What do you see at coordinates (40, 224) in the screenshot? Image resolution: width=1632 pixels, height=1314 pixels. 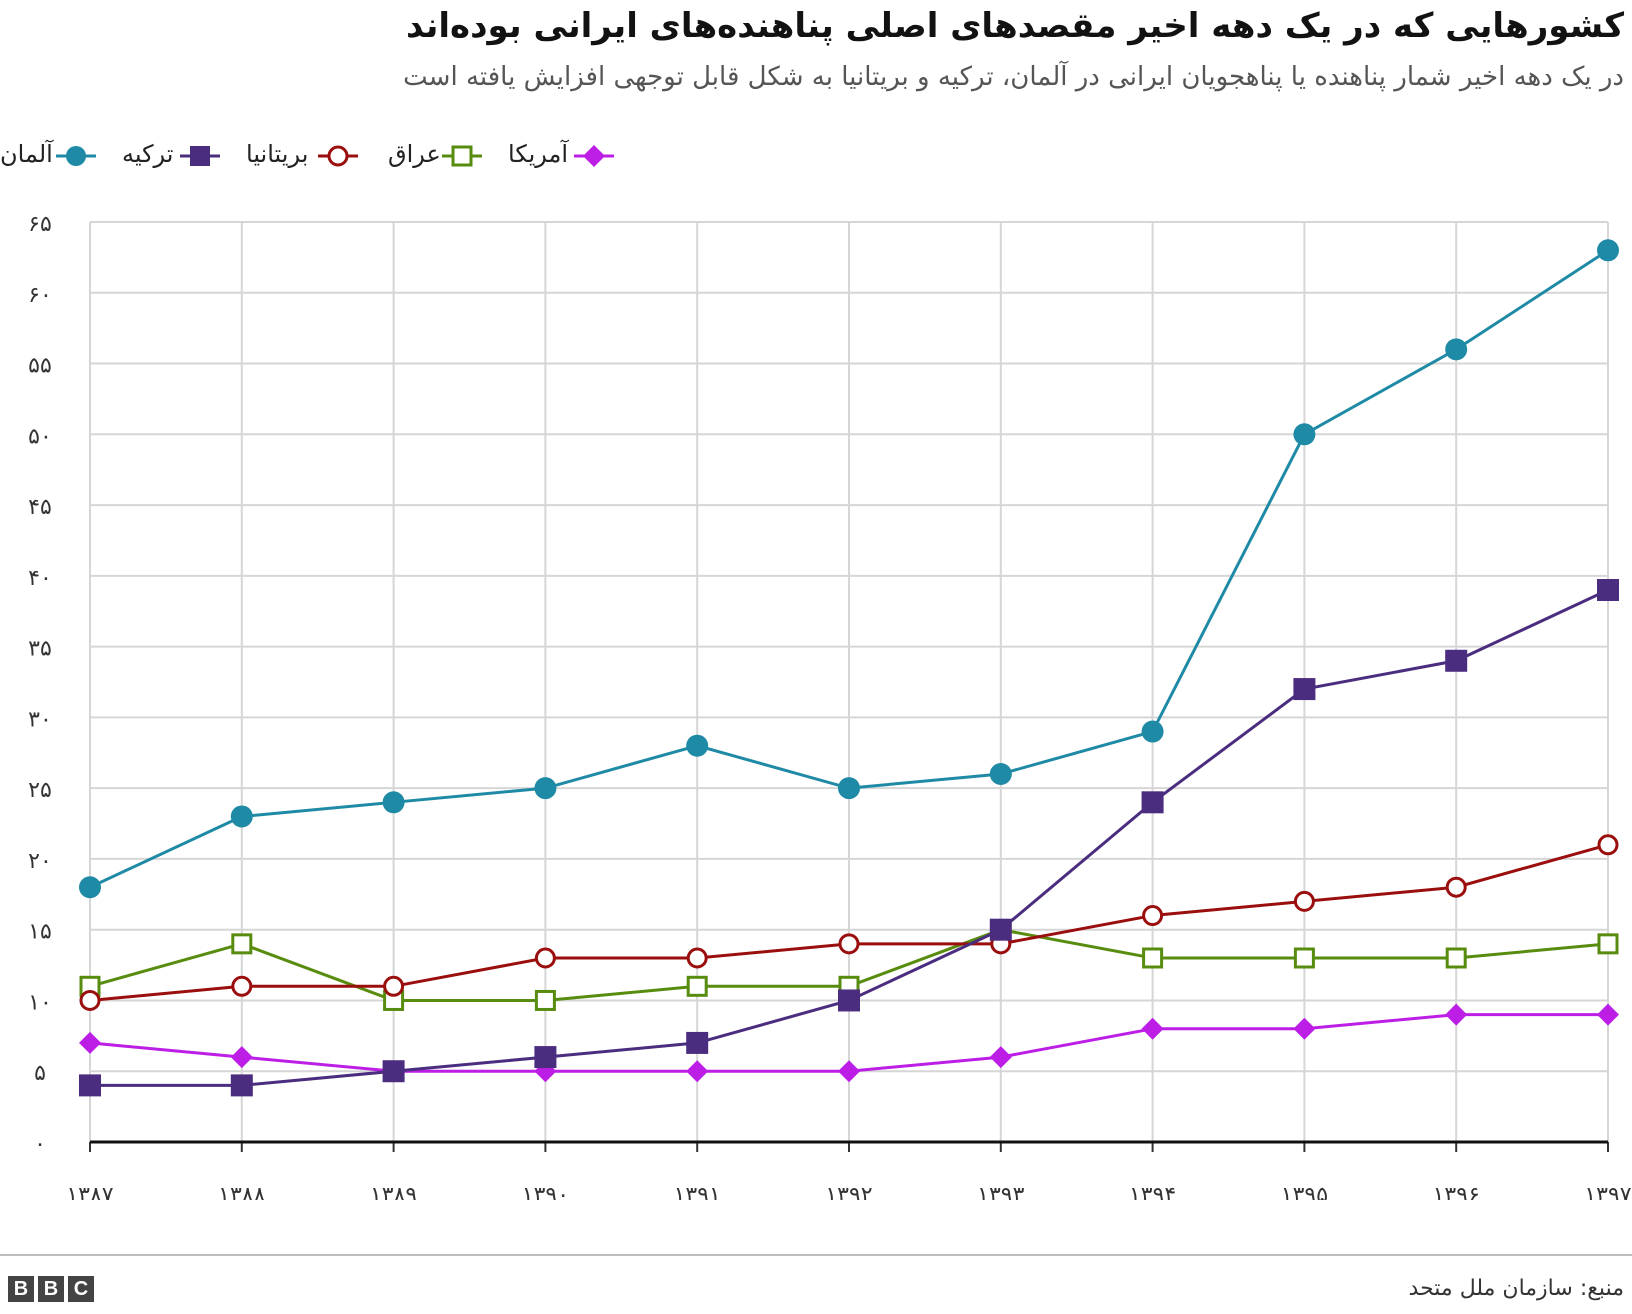 I see `y-tick-label: ۶۵` at bounding box center [40, 224].